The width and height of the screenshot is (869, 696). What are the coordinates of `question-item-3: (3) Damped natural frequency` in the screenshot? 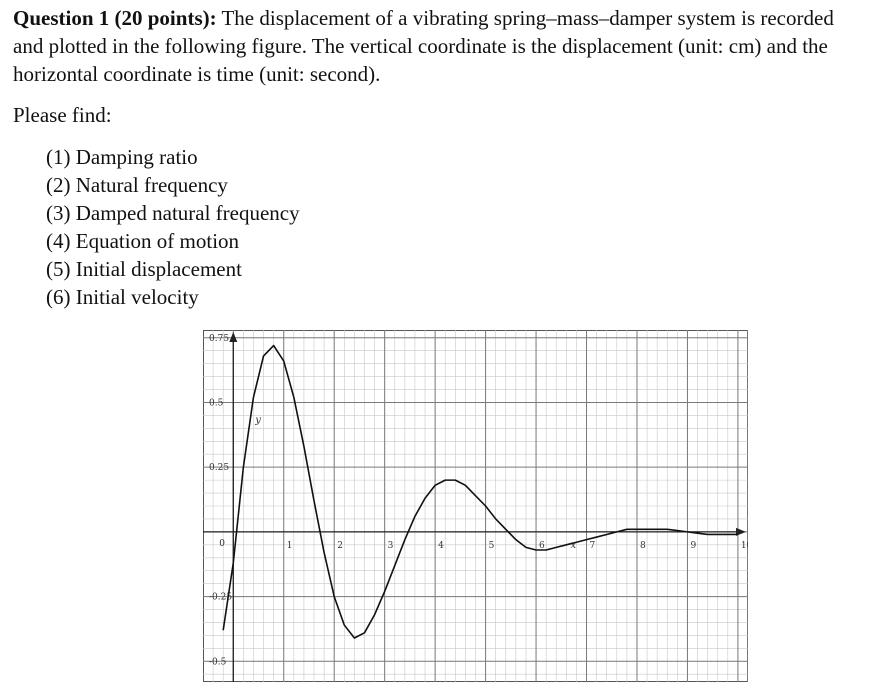 It's located at (173, 213).